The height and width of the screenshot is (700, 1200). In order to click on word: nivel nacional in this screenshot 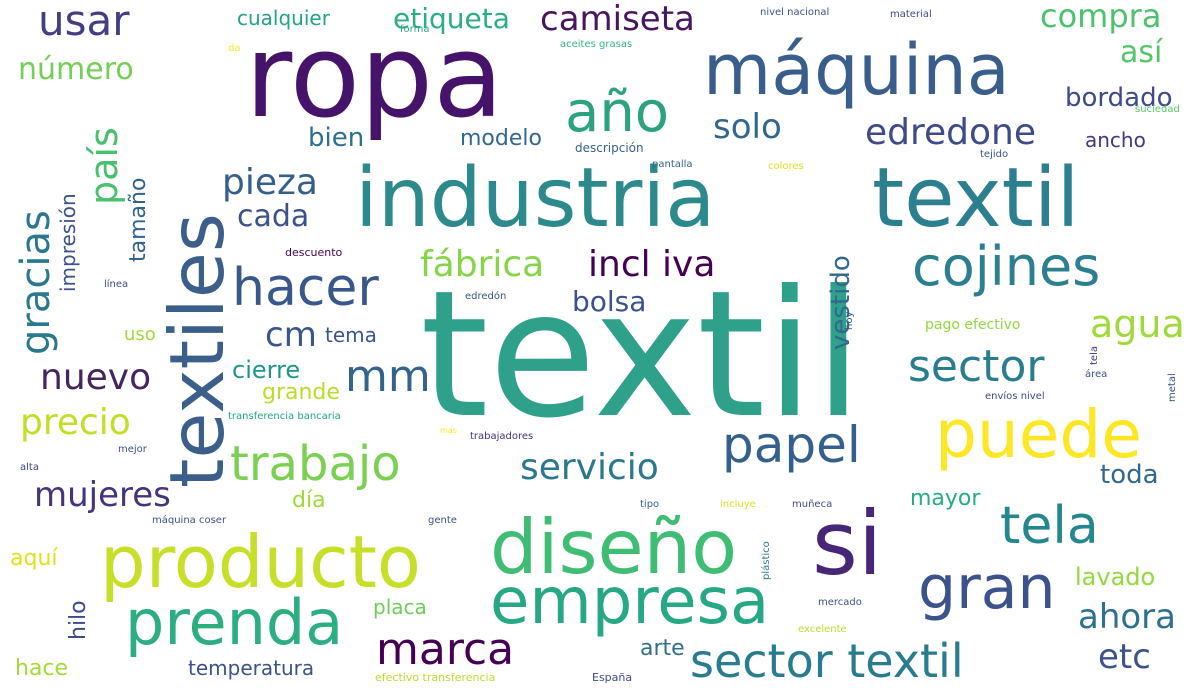, I will do `click(795, 12)`.